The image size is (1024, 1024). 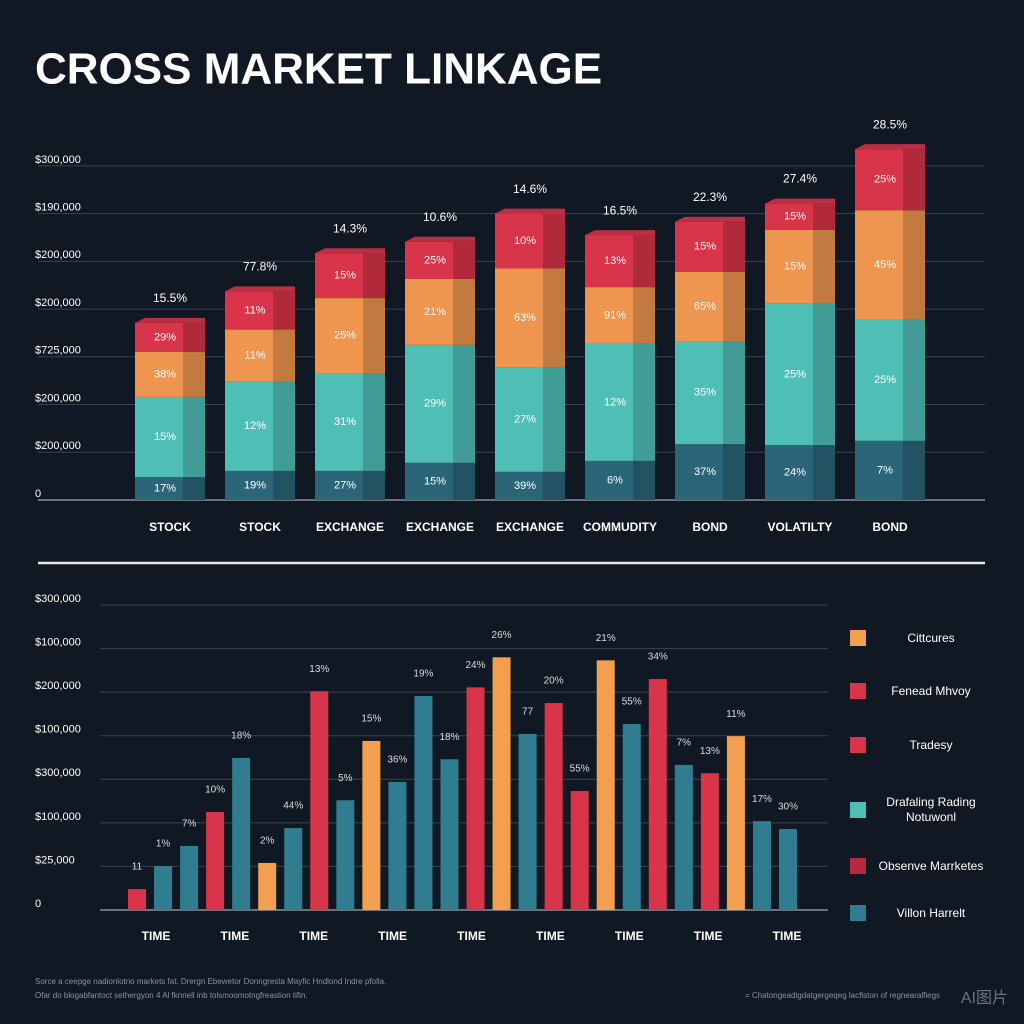 I want to click on bar-label: 77, so click(x=528, y=712).